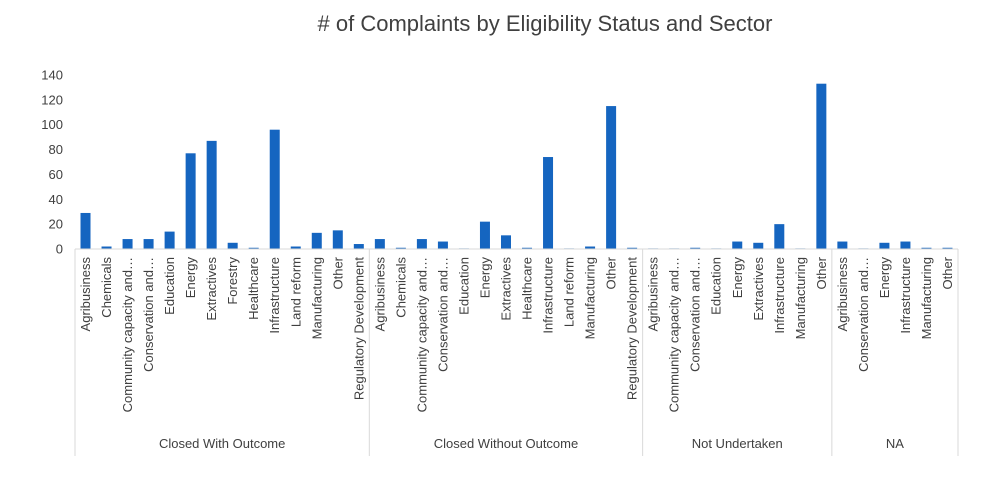  I want to click on category-label: Forestry, so click(232, 281).